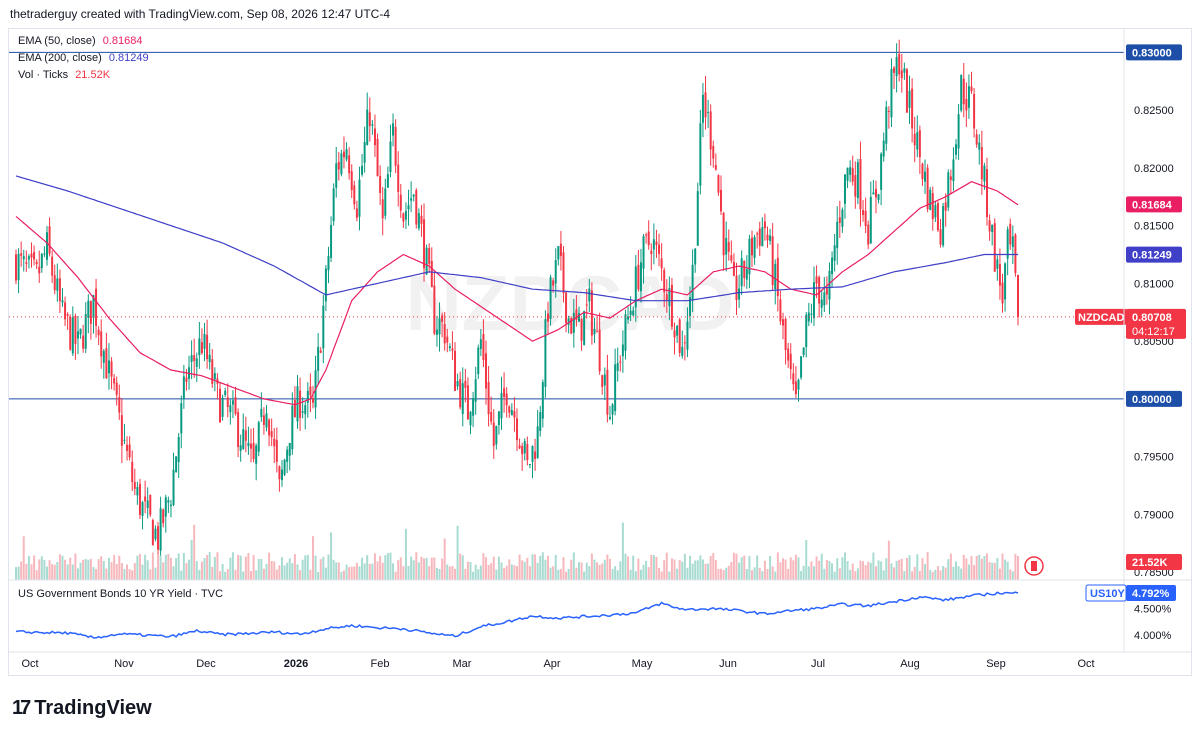 This screenshot has height=738, width=1202. Describe the element at coordinates (642, 664) in the screenshot. I see `x-tick-label: May` at that location.